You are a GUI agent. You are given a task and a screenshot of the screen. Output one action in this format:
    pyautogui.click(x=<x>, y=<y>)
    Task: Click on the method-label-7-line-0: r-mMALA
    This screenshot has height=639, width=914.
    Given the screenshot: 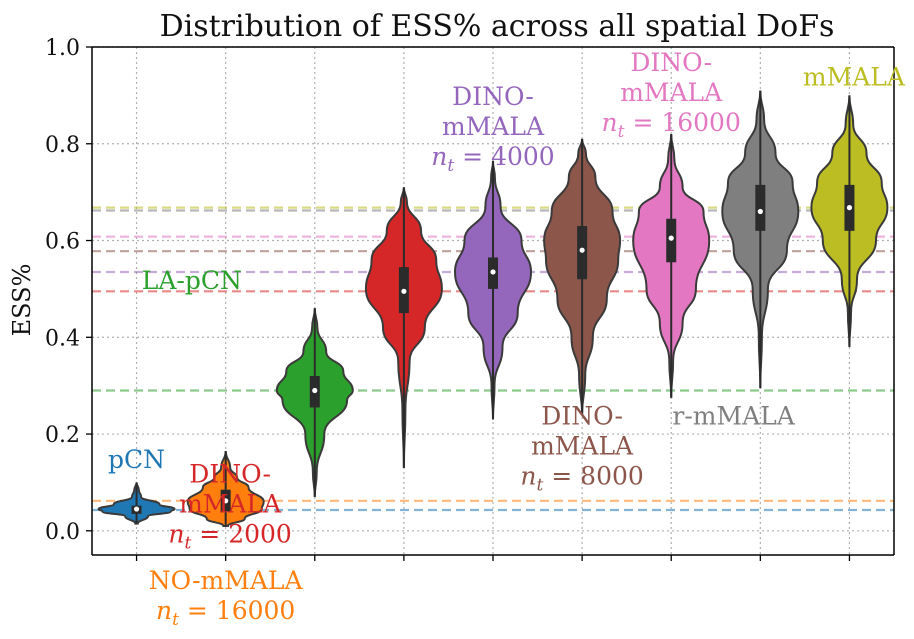 What is the action you would take?
    pyautogui.click(x=733, y=415)
    